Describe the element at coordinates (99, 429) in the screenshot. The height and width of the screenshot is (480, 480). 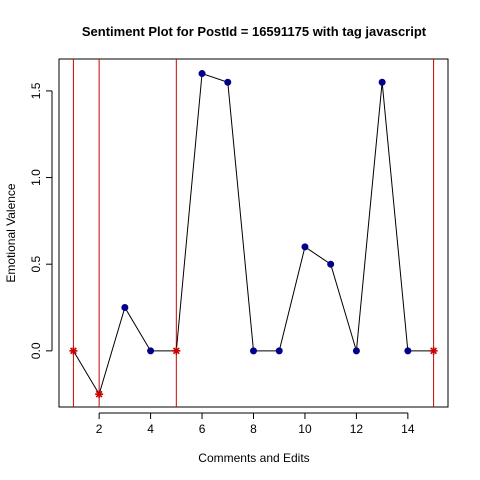
I see `x-tick-label: 2` at that location.